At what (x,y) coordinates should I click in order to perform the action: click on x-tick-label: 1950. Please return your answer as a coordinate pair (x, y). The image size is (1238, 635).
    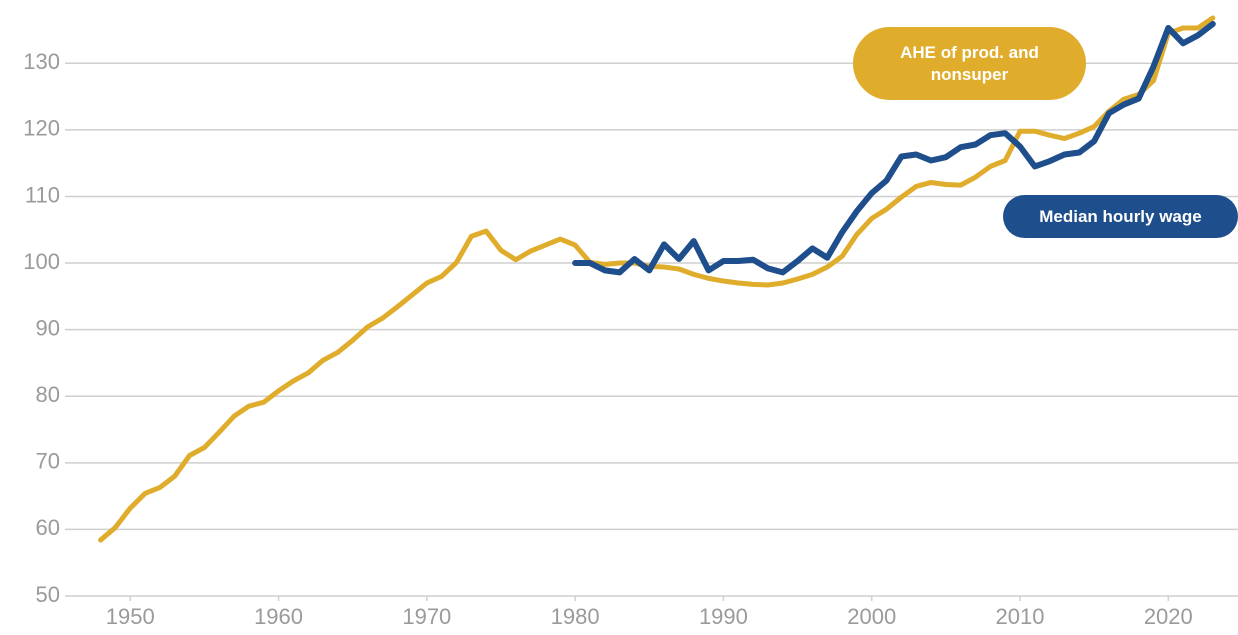
    Looking at the image, I should click on (130, 616).